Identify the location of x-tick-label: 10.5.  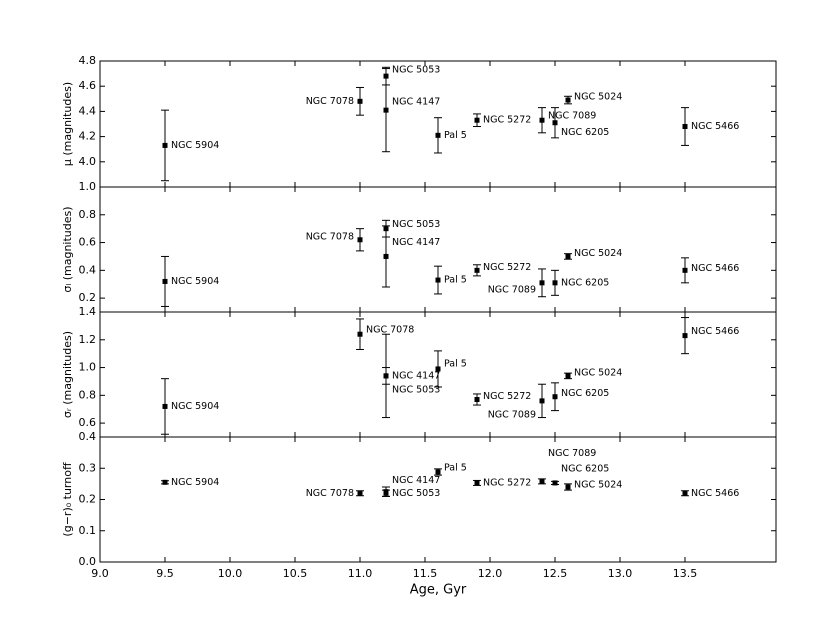
(295, 573).